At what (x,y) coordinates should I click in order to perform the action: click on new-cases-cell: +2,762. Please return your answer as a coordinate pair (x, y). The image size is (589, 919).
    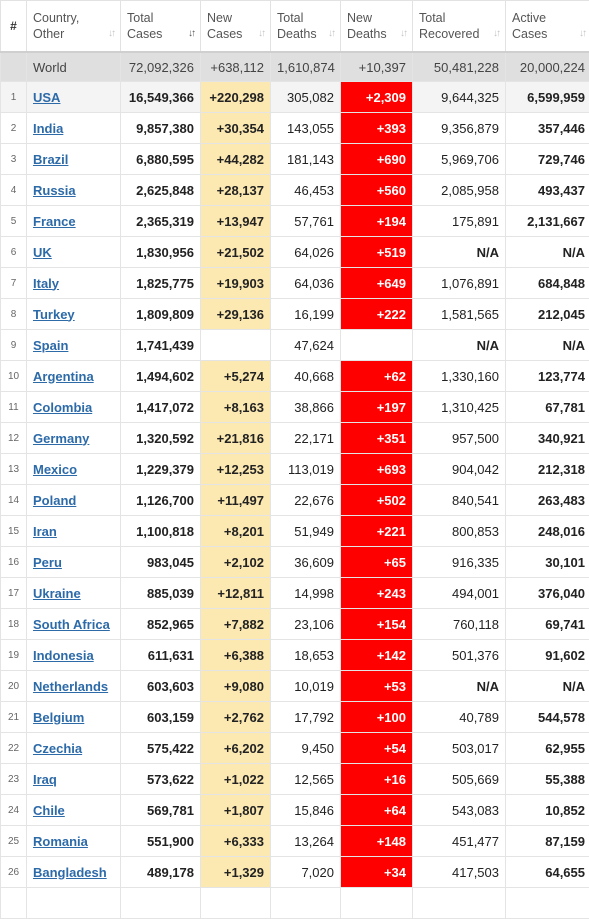
    Looking at the image, I should click on (236, 717).